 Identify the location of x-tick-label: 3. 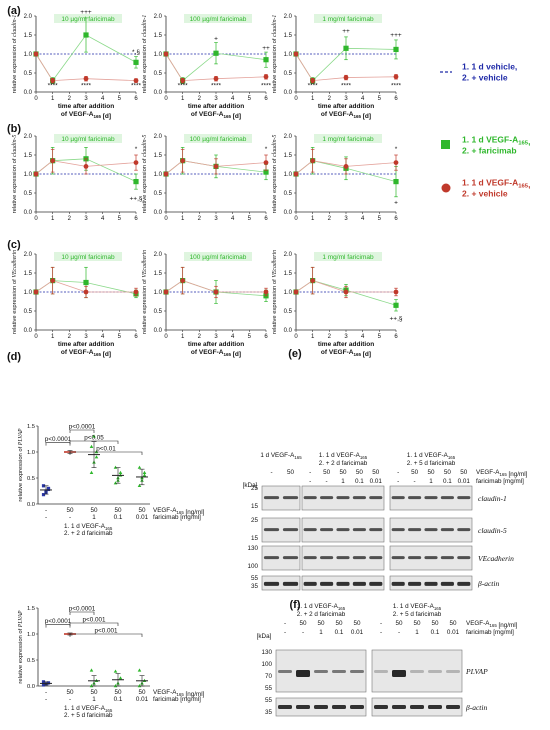
(86, 337).